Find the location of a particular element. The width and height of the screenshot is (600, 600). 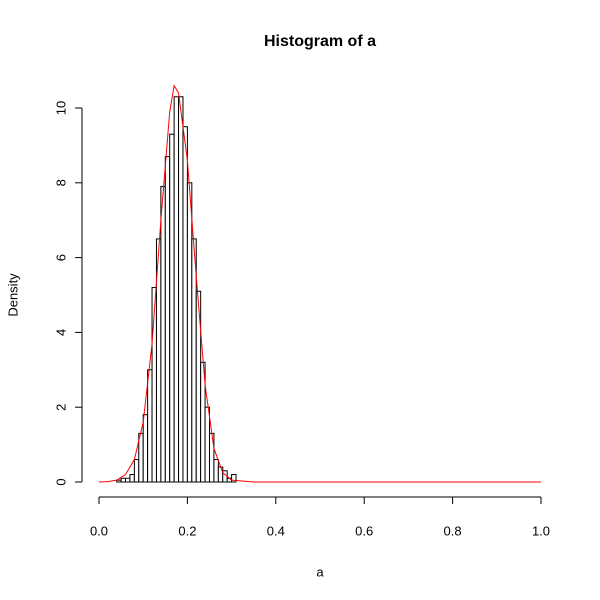

y-tick-label: 10 is located at coordinates (60, 108).